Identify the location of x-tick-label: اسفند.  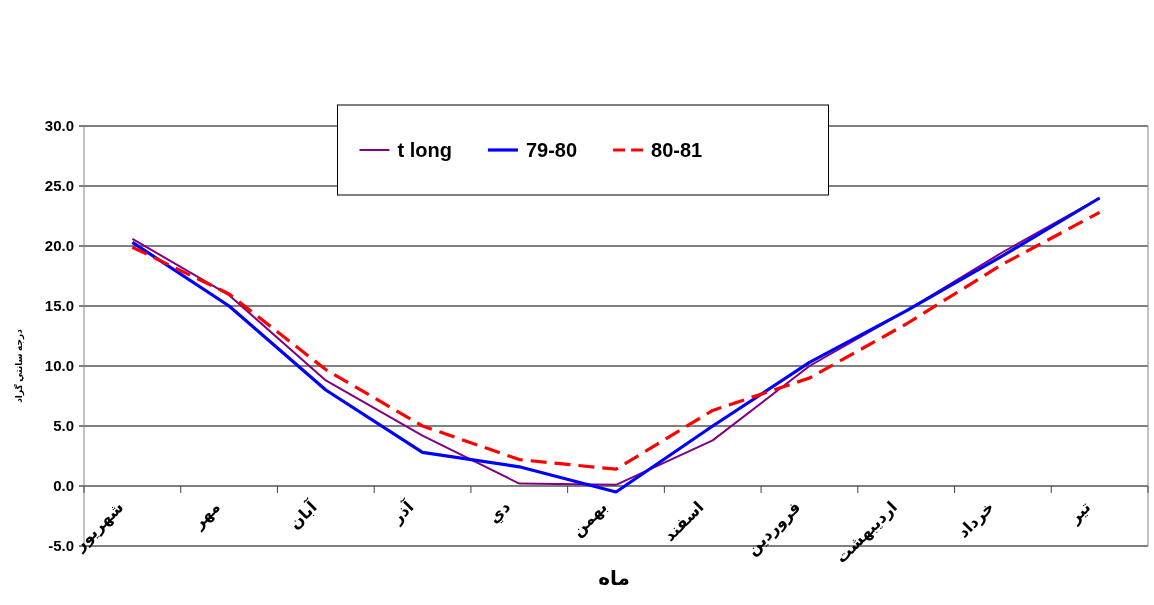
(683, 521).